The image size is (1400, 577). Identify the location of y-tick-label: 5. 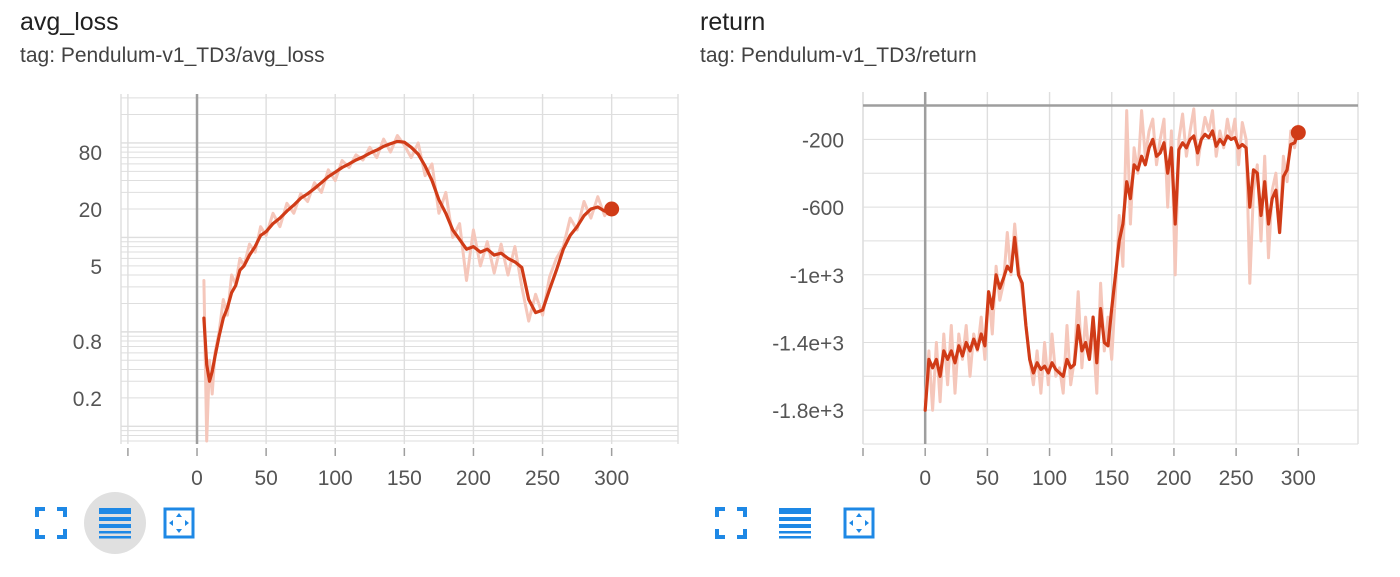
(96, 267).